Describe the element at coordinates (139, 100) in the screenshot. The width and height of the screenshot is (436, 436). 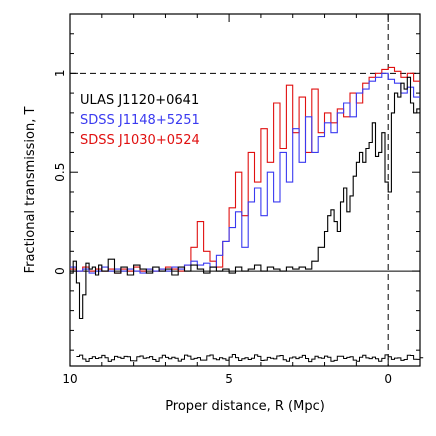
I see `legend-item-ulas-j1120: ULAS J1120+0641` at that location.